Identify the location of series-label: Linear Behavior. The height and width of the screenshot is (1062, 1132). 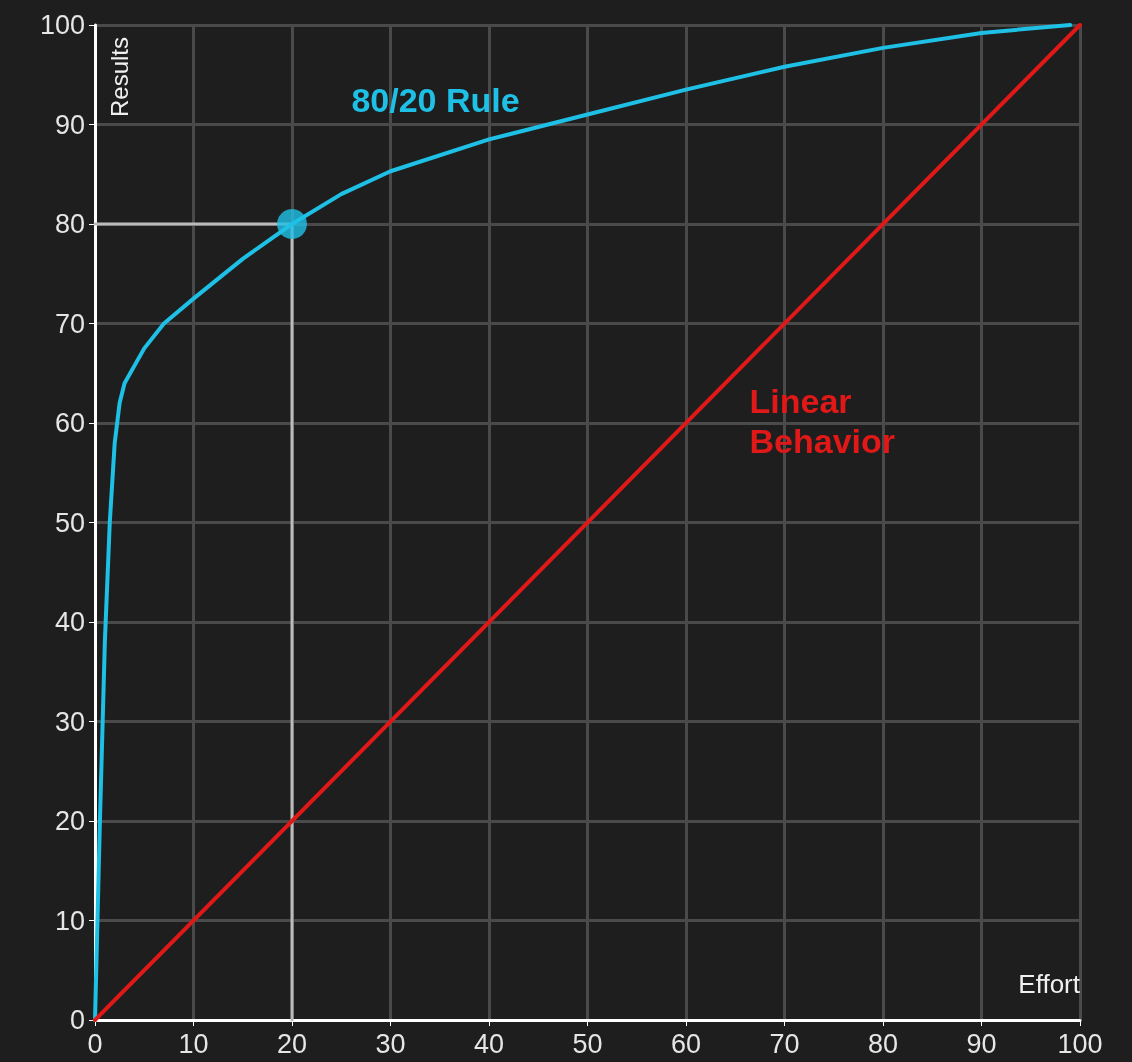
(822, 420).